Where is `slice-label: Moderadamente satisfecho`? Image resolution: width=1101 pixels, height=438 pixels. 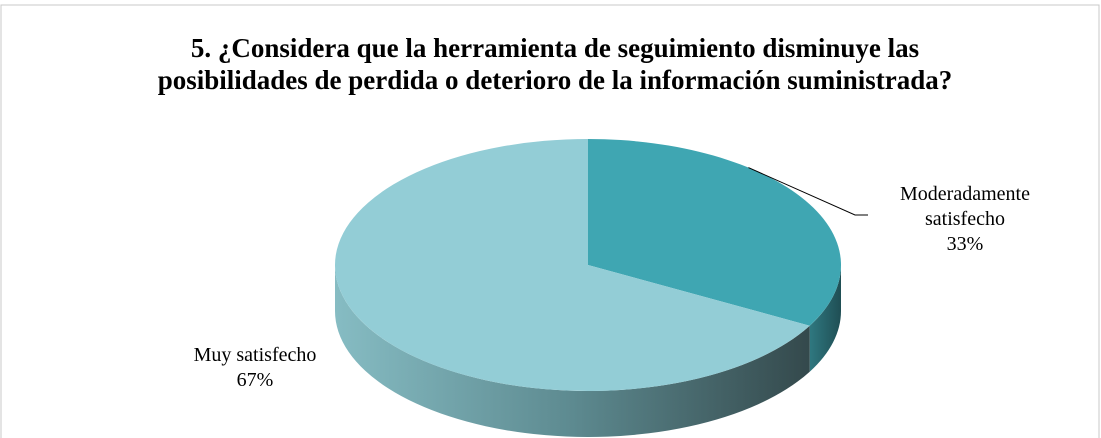 slice-label: Moderadamente satisfecho is located at coordinates (965, 206).